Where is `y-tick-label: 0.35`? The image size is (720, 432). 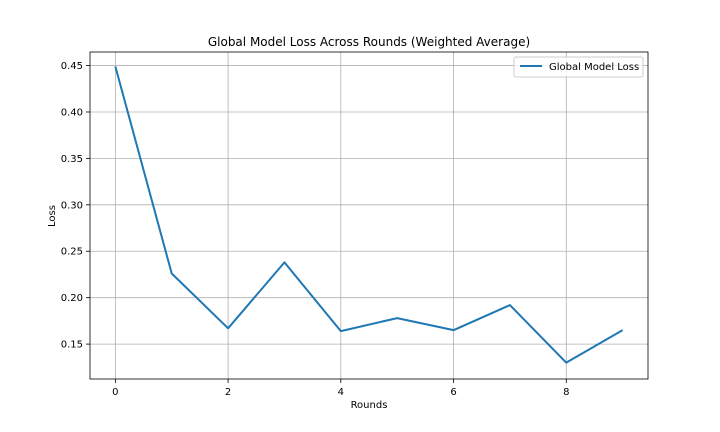
y-tick-label: 0.35 is located at coordinates (72, 159).